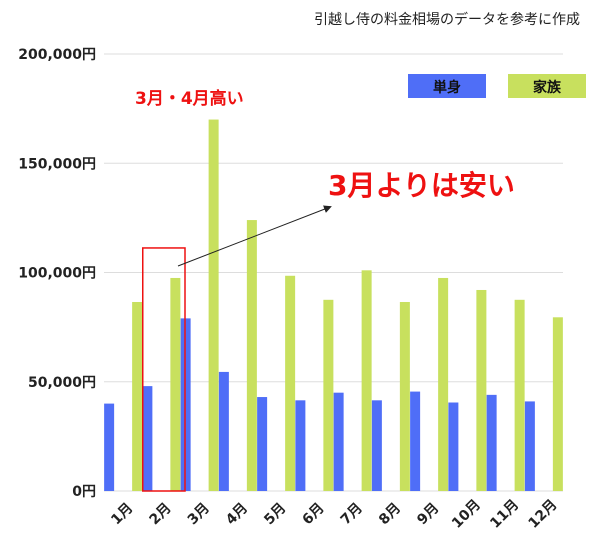  Describe the element at coordinates (57, 55) in the screenshot. I see `y-tick-label: 200,000円` at that location.